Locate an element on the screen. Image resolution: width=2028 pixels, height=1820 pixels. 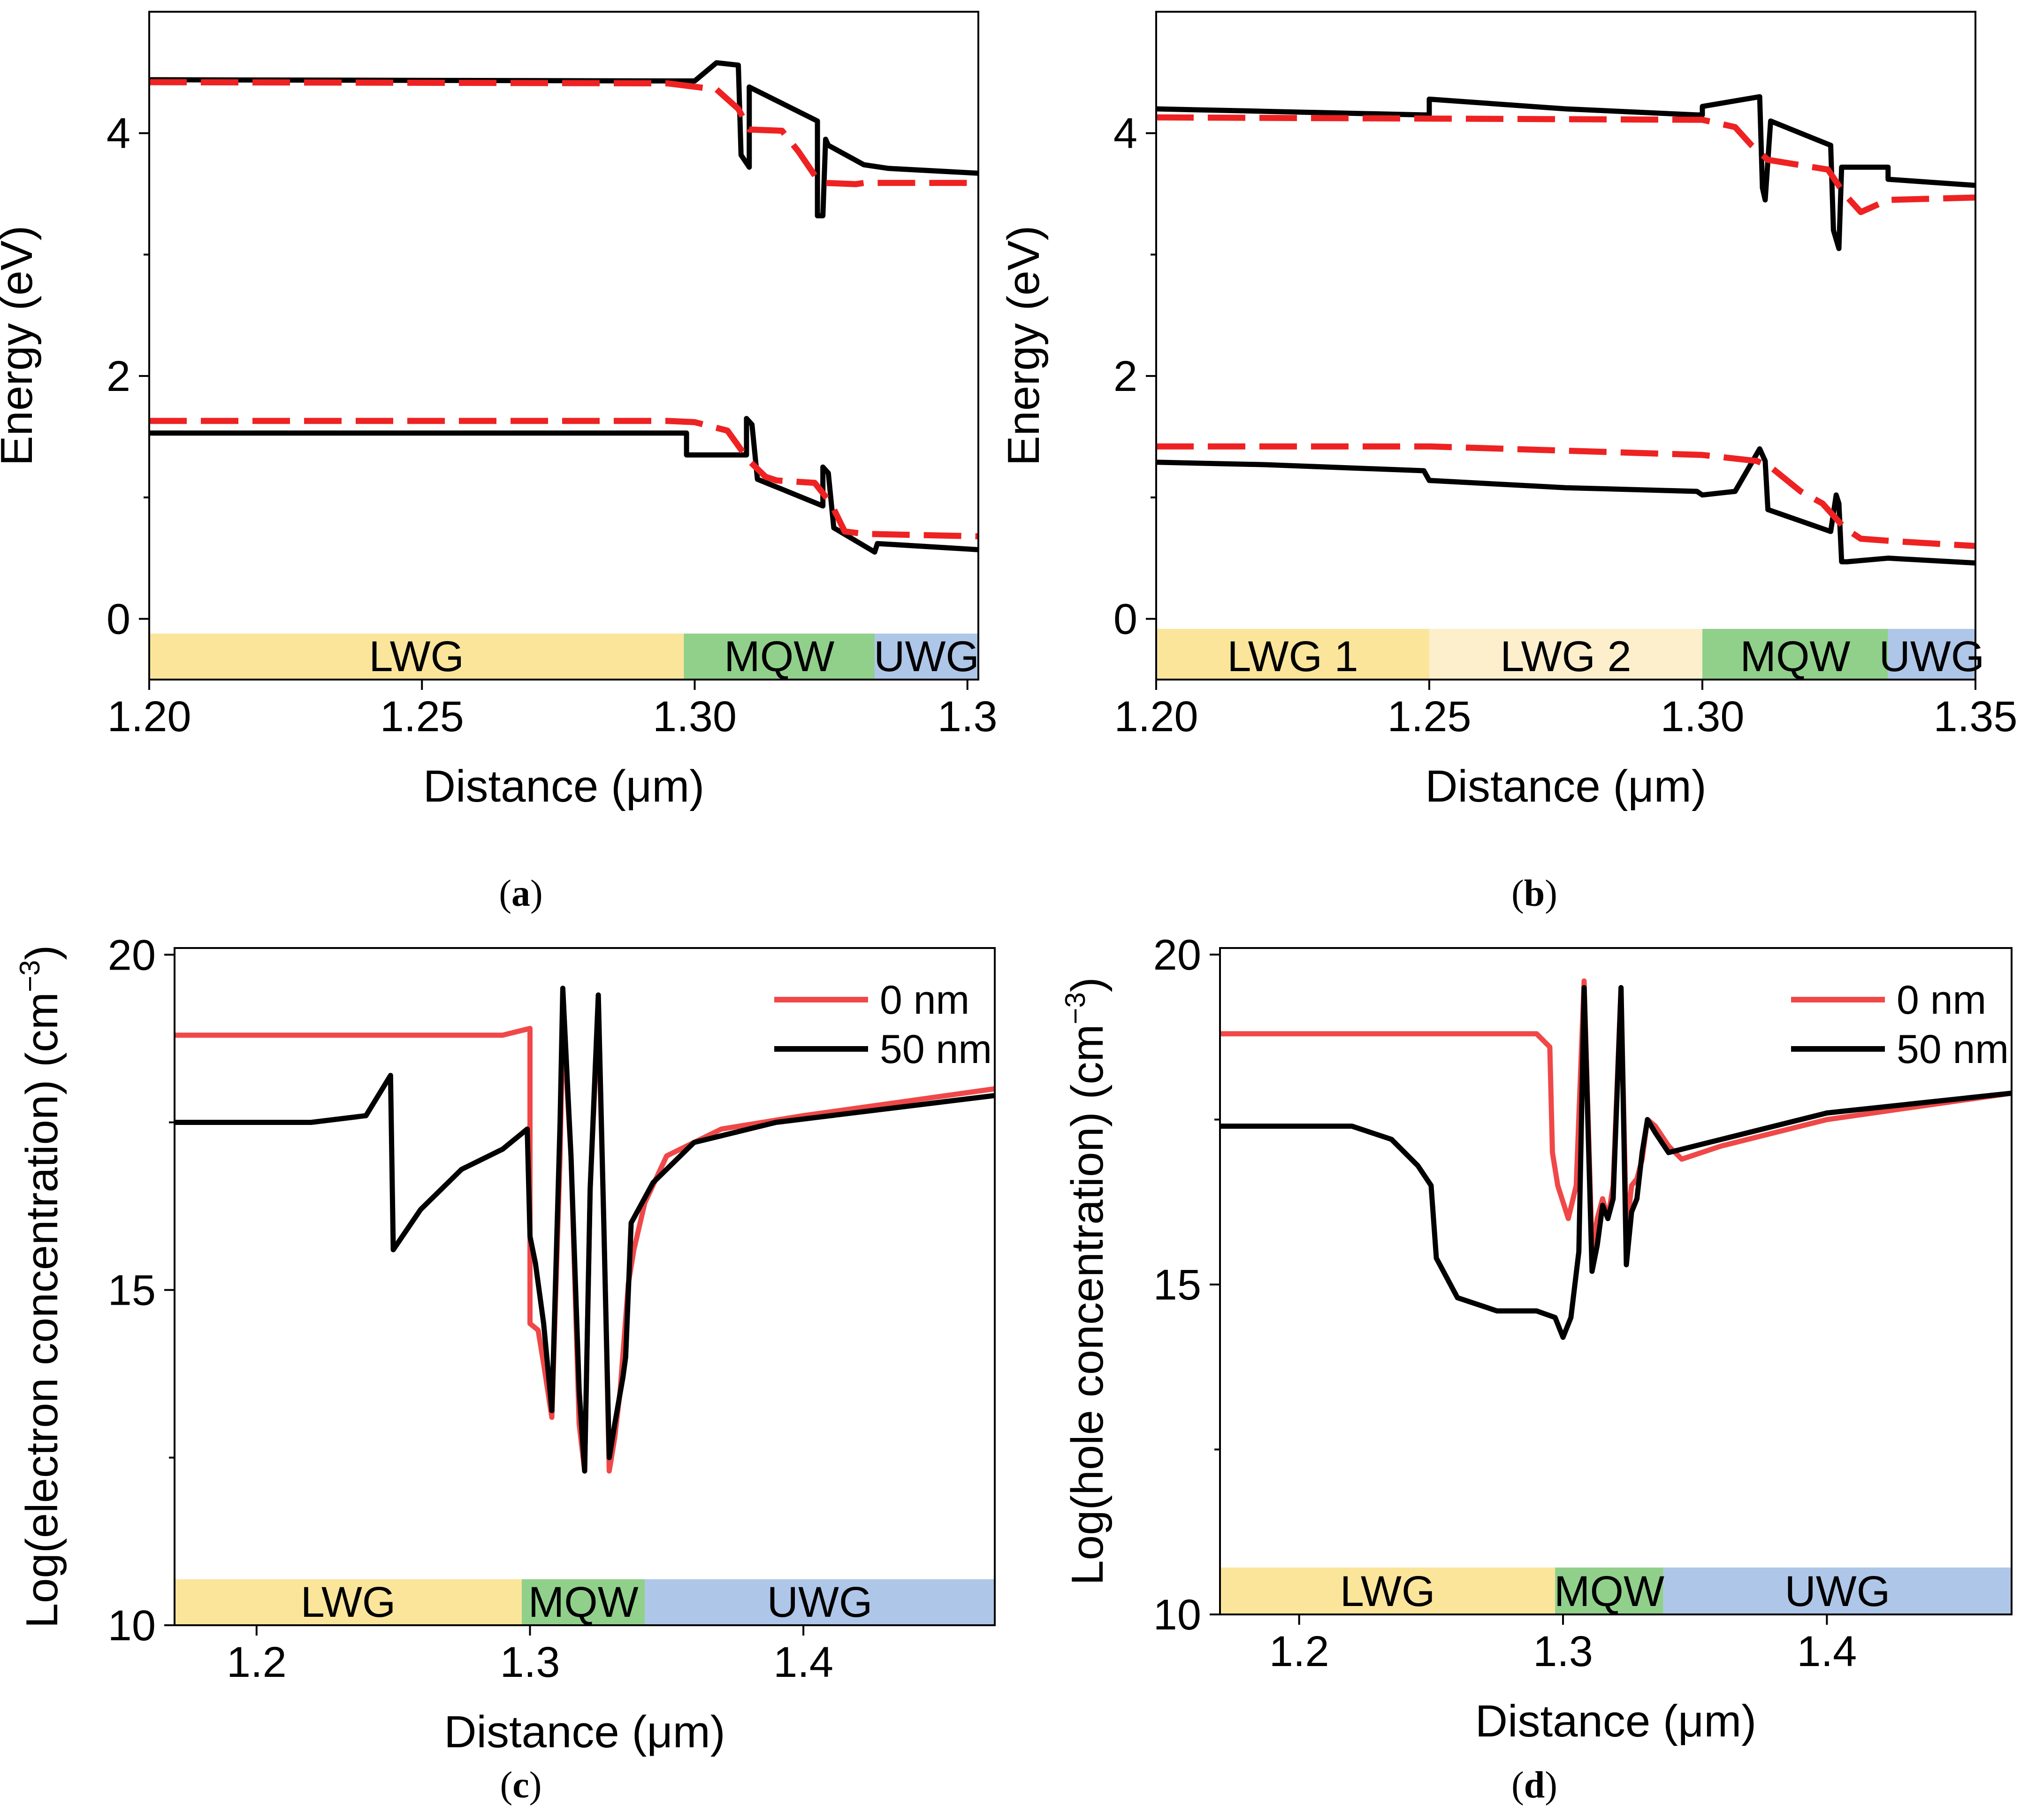
panel-caption: (a) is located at coordinates (521, 893).